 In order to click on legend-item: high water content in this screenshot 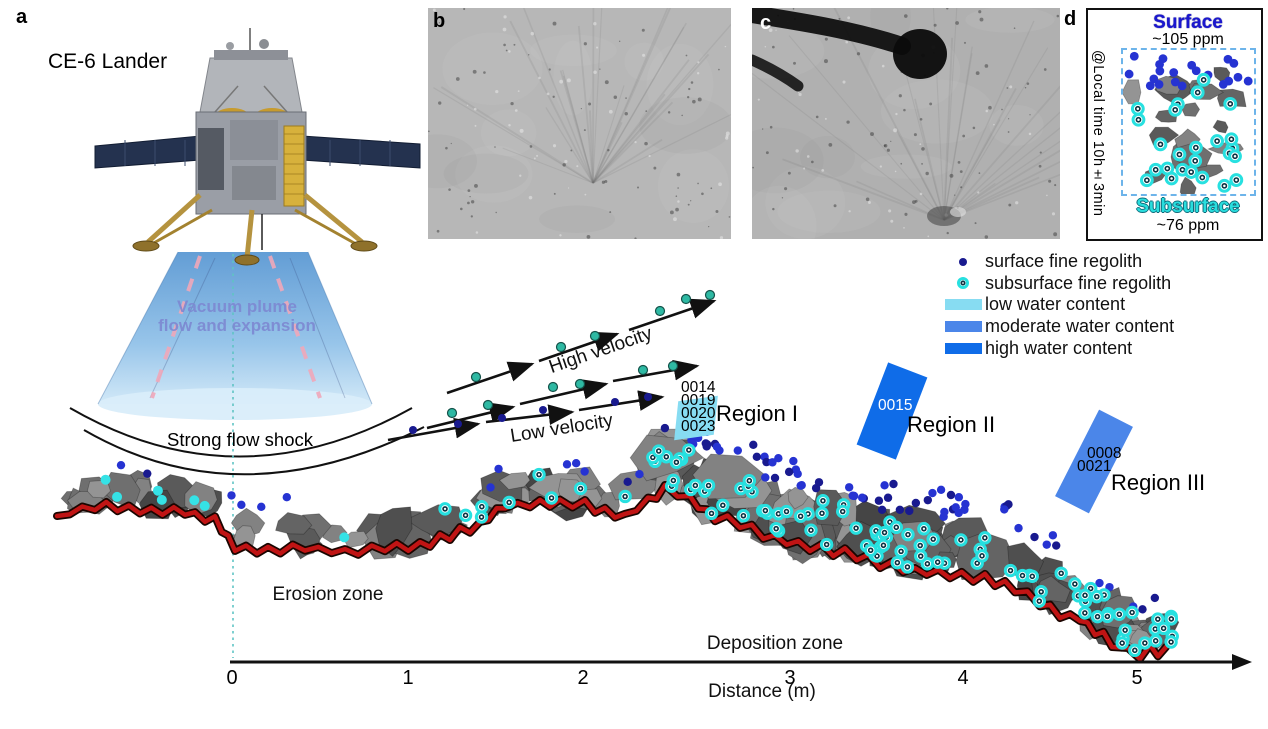, I will do `click(1057, 348)`.